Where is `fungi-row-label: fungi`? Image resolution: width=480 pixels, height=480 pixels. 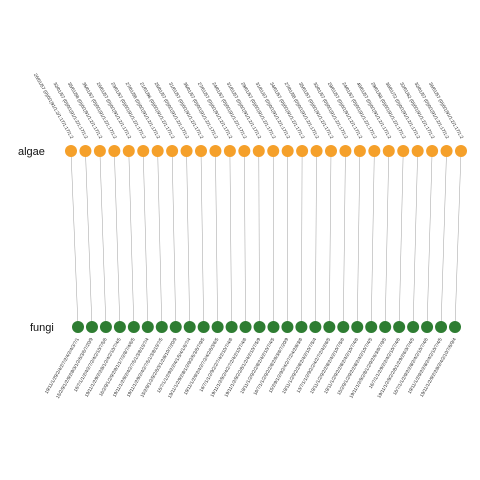 fungi-row-label: fungi is located at coordinates (42, 328).